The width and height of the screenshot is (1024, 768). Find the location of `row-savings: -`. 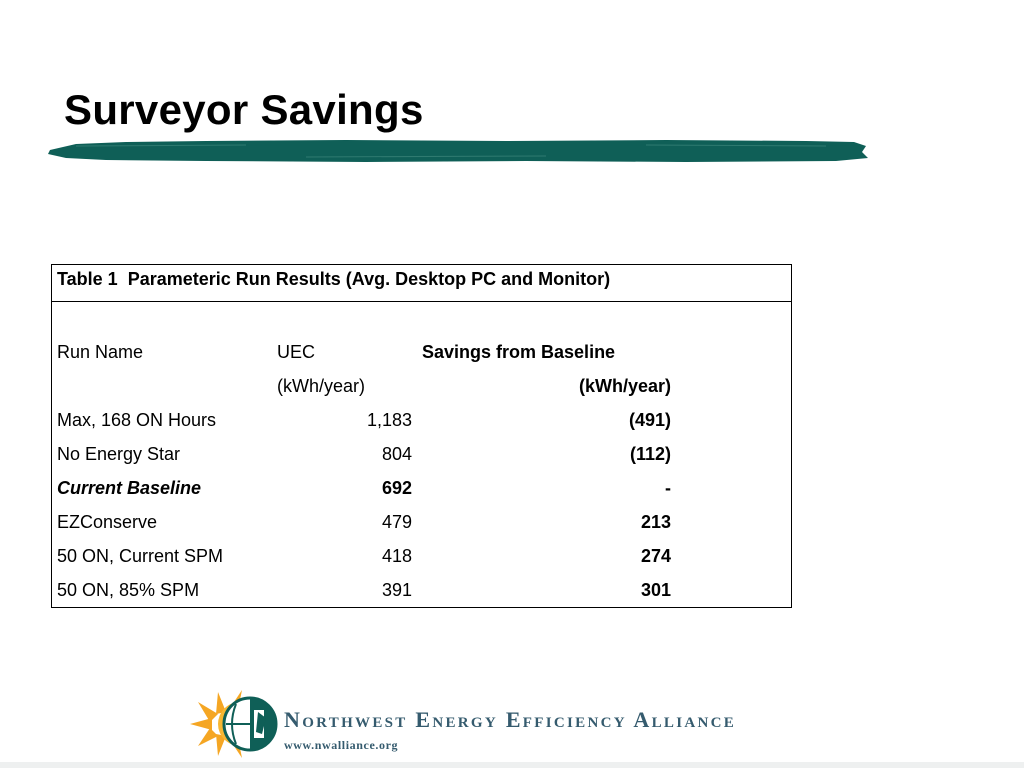

row-savings: - is located at coordinates (668, 488).